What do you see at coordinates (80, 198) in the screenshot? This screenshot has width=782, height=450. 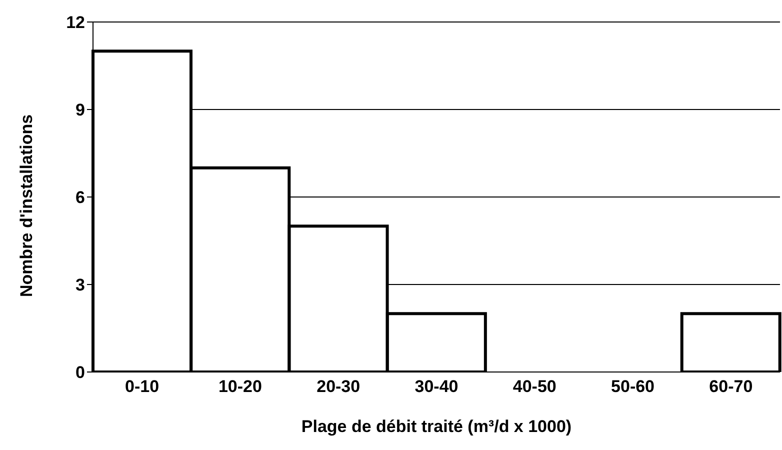 I see `y-tick-label: 6` at bounding box center [80, 198].